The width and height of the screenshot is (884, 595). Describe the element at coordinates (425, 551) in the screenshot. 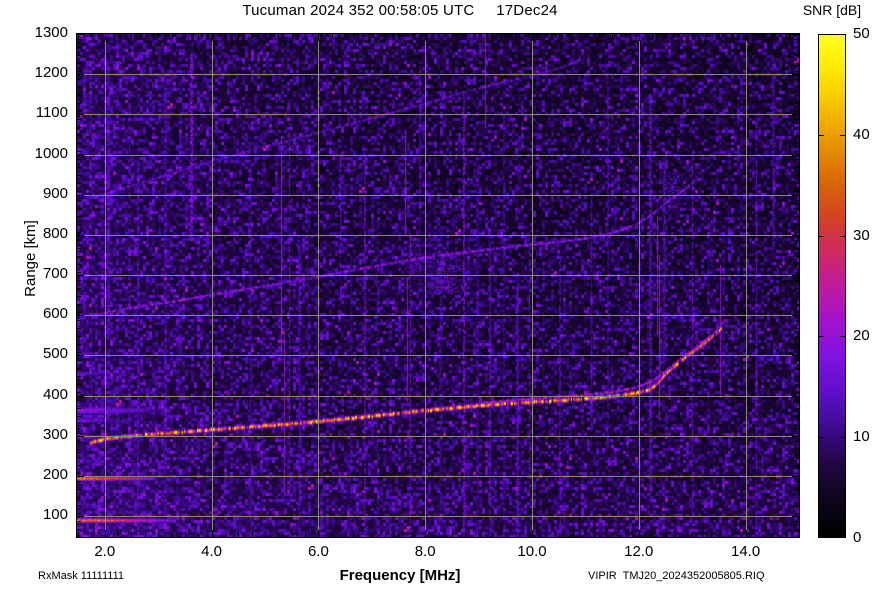

I see `x-tick-label: 8.0` at that location.